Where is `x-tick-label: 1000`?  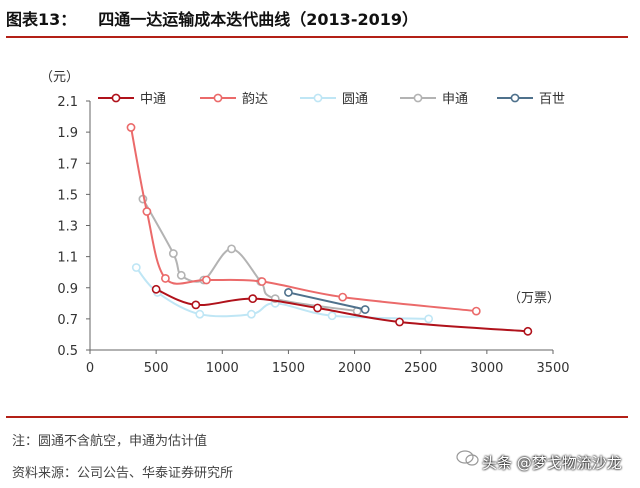
x-tick-label: 1000 is located at coordinates (222, 368).